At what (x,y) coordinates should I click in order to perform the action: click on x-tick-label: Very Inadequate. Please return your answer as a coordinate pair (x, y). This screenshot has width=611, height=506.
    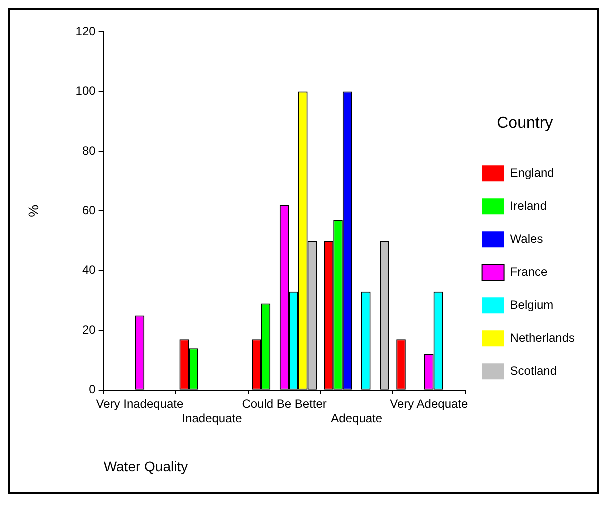
    Looking at the image, I should click on (140, 403).